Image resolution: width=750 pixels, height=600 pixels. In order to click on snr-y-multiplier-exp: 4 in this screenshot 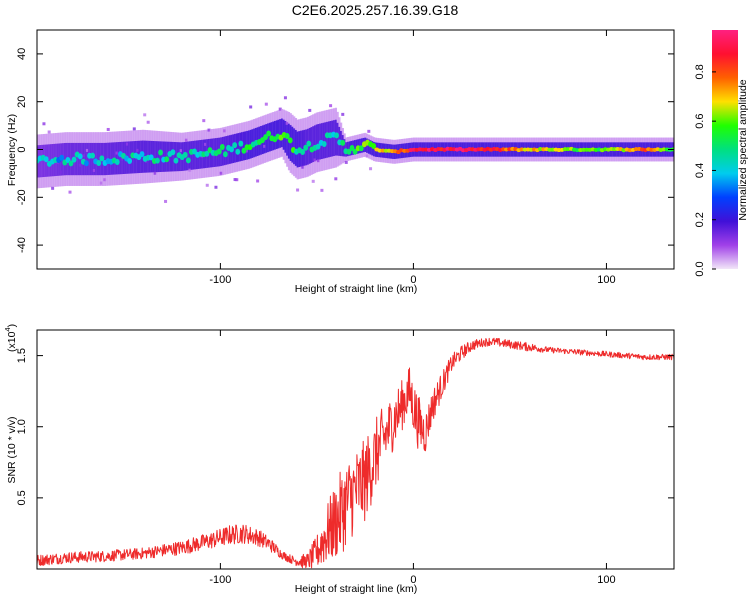, I will do `click(7, 329)`.